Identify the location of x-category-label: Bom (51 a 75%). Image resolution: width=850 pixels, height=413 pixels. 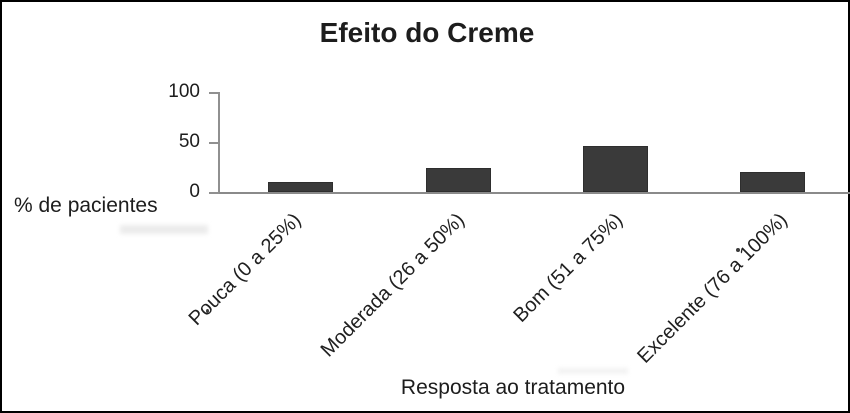
(568, 268).